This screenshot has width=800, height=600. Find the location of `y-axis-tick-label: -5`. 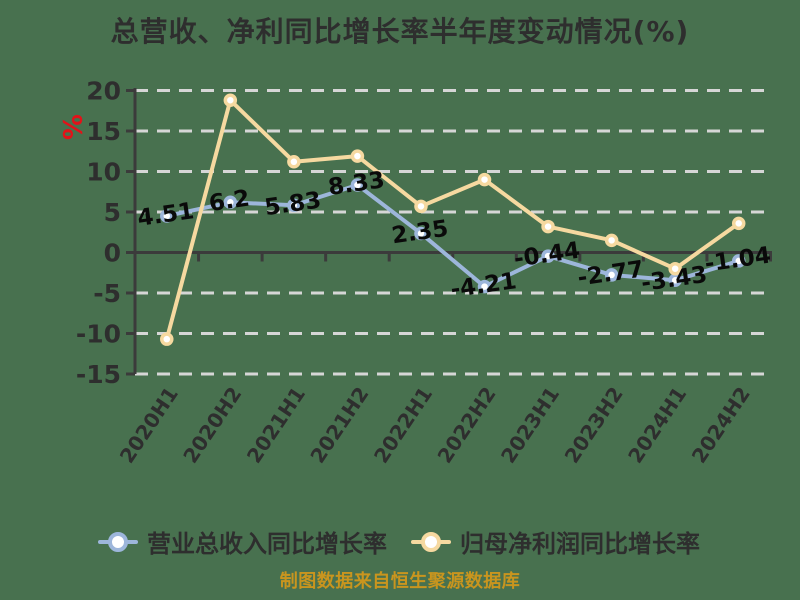

y-axis-tick-label: -5 is located at coordinates (107, 293).